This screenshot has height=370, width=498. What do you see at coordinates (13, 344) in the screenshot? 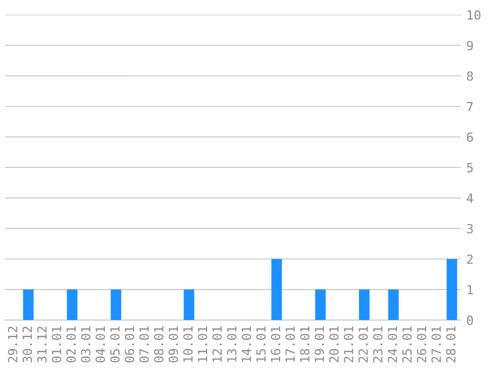
I see `x-tick-label: 29.12` at bounding box center [13, 344].